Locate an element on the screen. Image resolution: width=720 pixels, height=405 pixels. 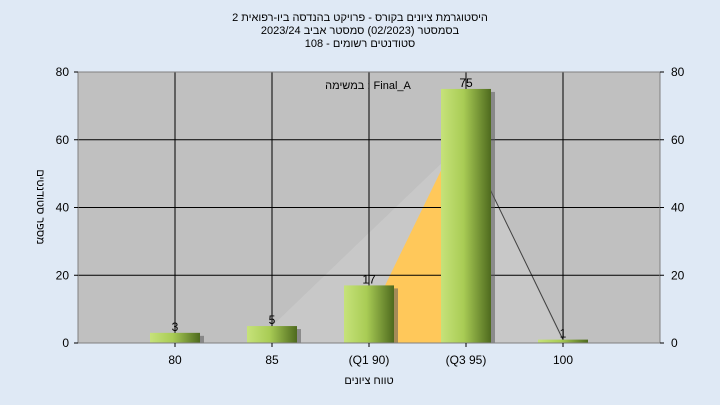
y-tick-label-left: 0 is located at coordinates (65, 343).